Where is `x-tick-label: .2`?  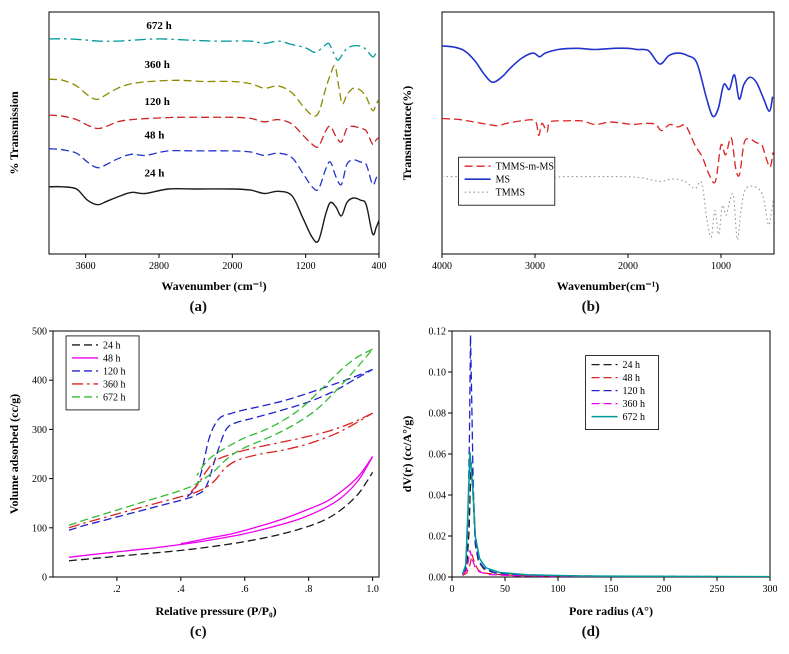 x-tick-label: .2 is located at coordinates (117, 589).